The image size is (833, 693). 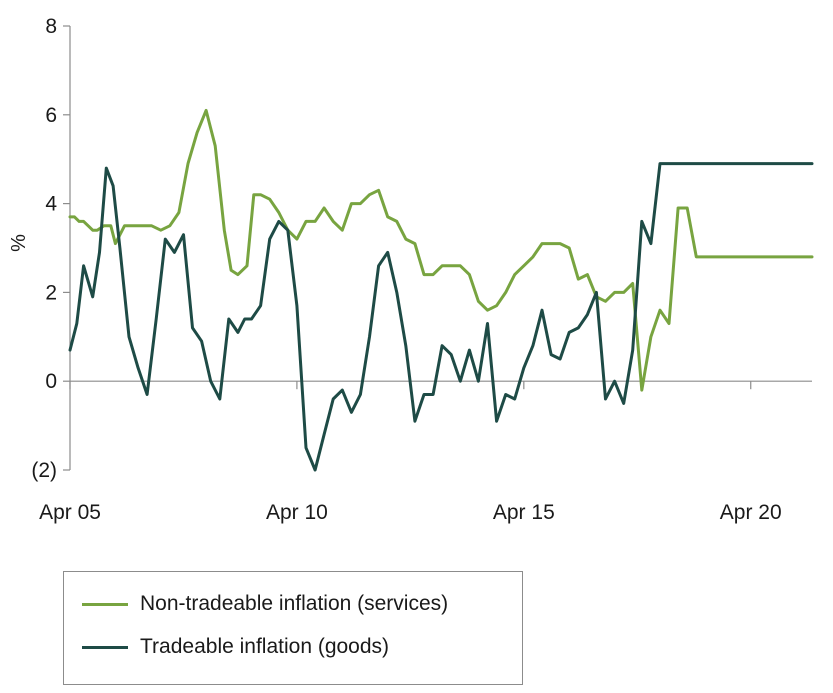 I want to click on legend-item-services: Non-tradeable inflation (services), so click(x=265, y=604).